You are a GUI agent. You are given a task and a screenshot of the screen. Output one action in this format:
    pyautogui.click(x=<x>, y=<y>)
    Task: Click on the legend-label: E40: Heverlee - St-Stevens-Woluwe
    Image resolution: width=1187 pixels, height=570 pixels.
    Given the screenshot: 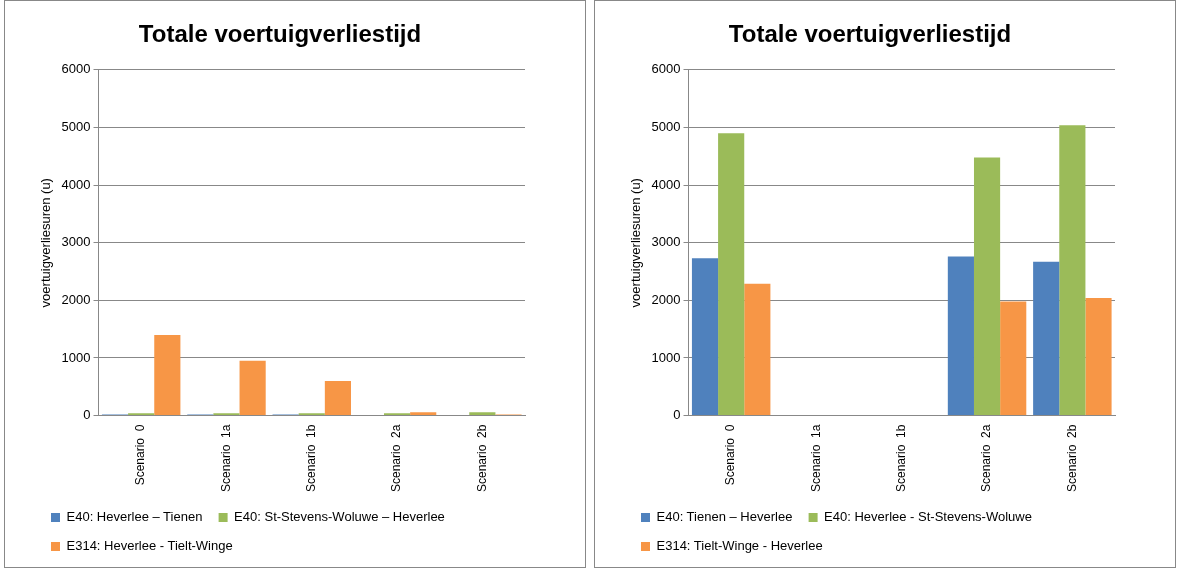 What is the action you would take?
    pyautogui.click(x=928, y=517)
    